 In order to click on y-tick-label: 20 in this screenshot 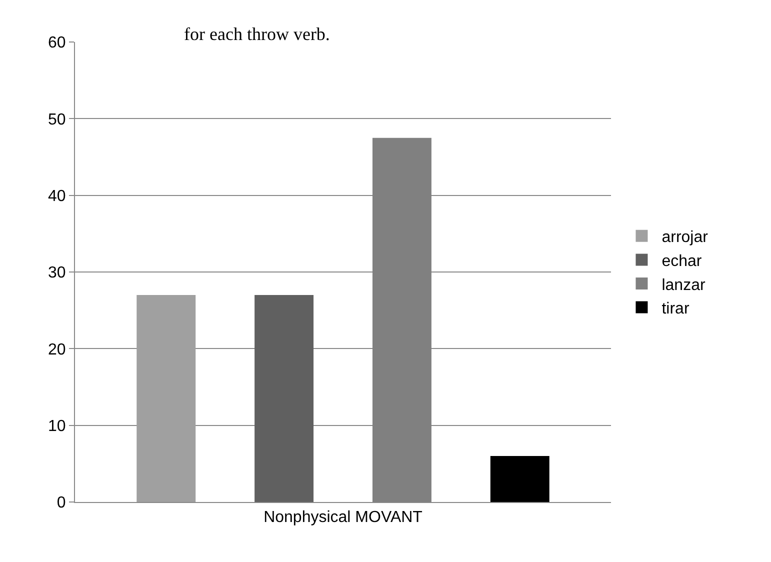, I will do `click(57, 349)`.